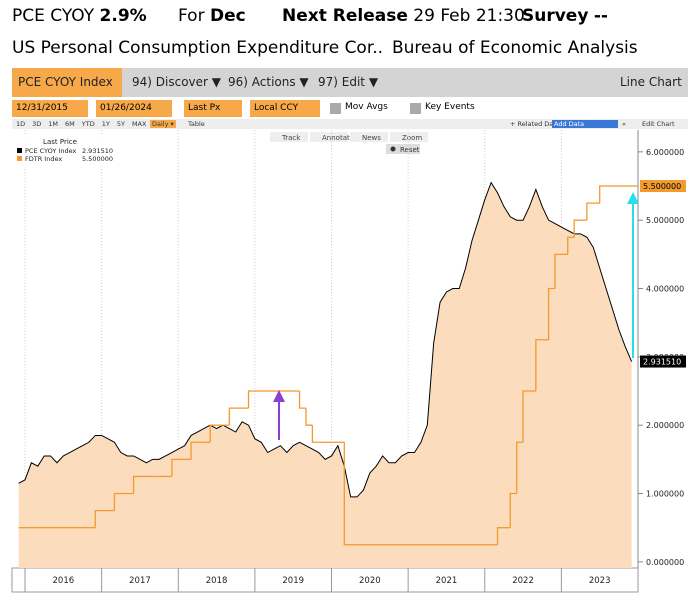 Image resolution: width=700 pixels, height=604 pixels. I want to click on security-tab: PCE CYOY Index, so click(67, 82).